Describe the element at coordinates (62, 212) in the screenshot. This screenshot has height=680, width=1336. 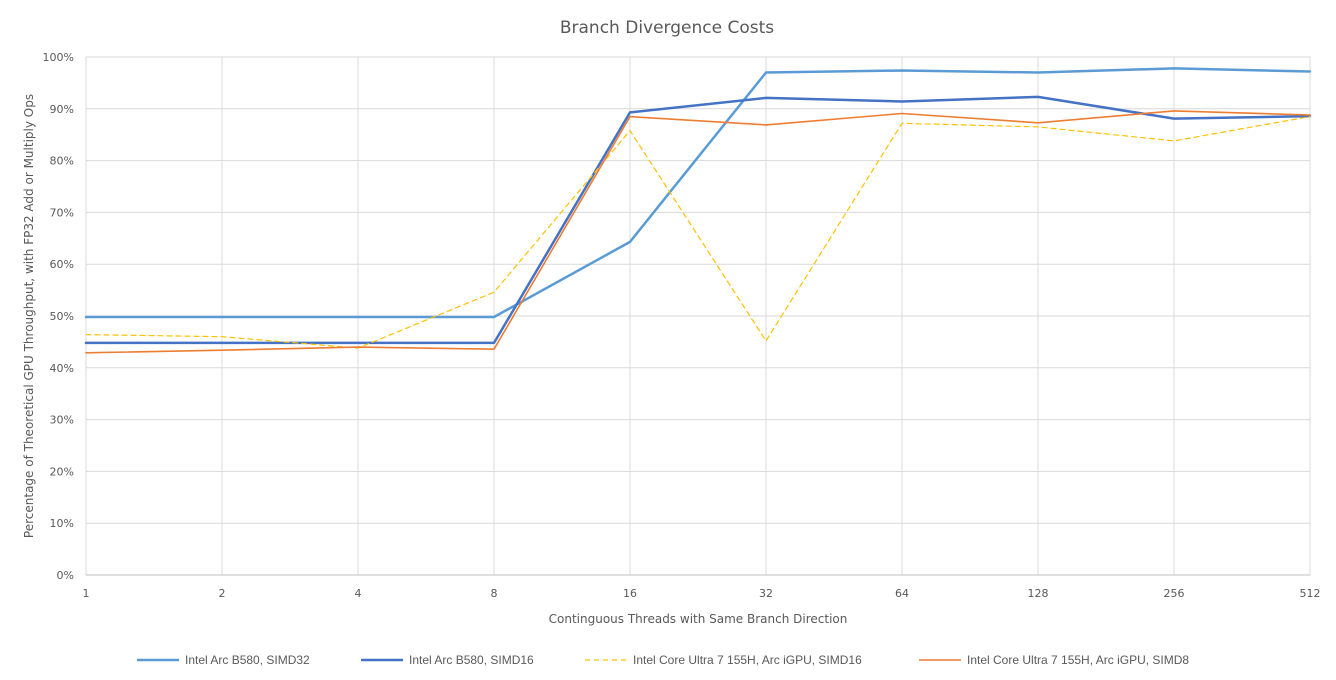
I see `y-tick-label: 70%` at that location.